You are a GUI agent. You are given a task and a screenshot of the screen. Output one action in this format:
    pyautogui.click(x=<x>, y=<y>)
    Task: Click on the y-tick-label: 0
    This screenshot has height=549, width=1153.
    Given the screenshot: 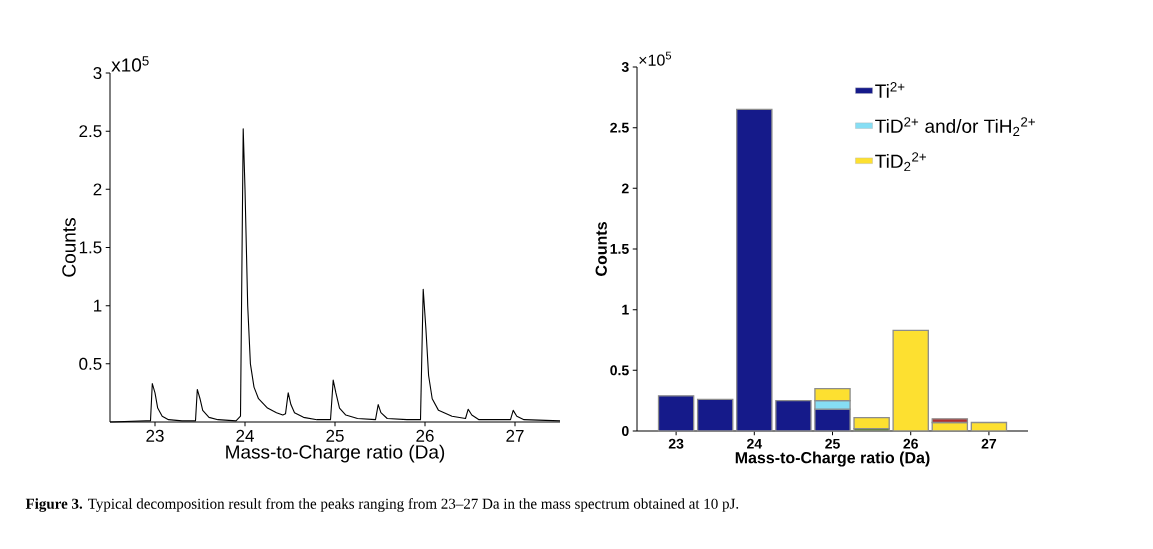 What is the action you would take?
    pyautogui.click(x=625, y=431)
    